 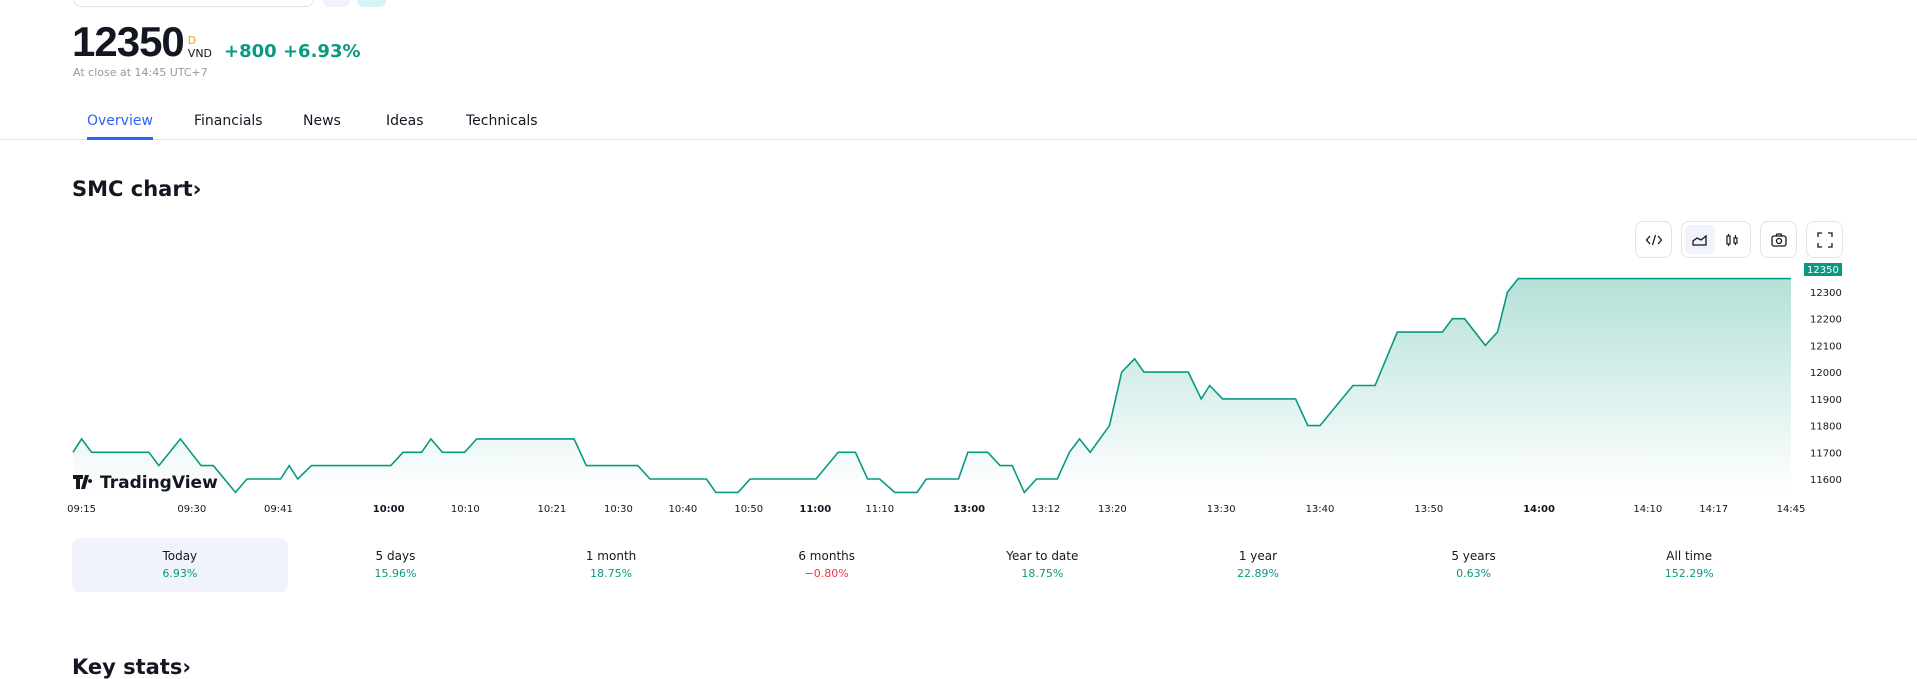 What do you see at coordinates (611, 556) in the screenshot?
I see `period-label: 1 month` at bounding box center [611, 556].